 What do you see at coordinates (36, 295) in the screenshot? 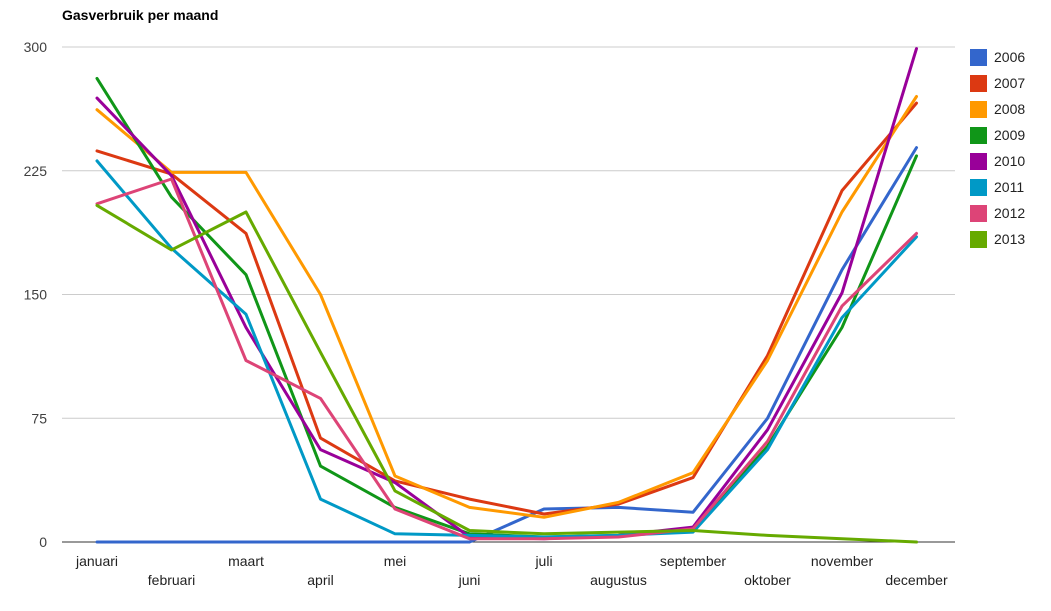
I see `y-axis-label: 150` at bounding box center [36, 295].